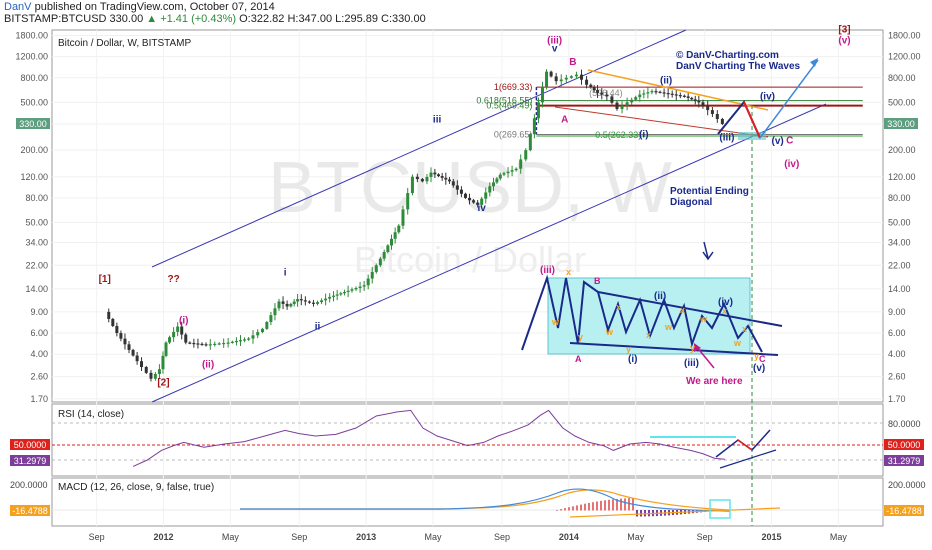 This screenshot has height=550, width=932. I want to click on rsi-tick-80: 80.0000, so click(904, 424).